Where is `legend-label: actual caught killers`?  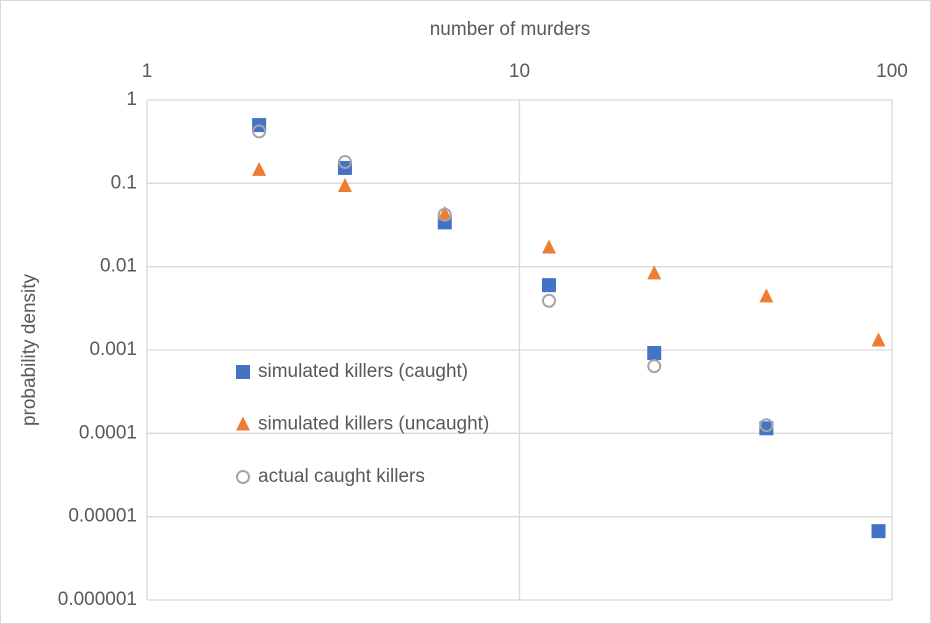
legend-label: actual caught killers is located at coordinates (341, 476).